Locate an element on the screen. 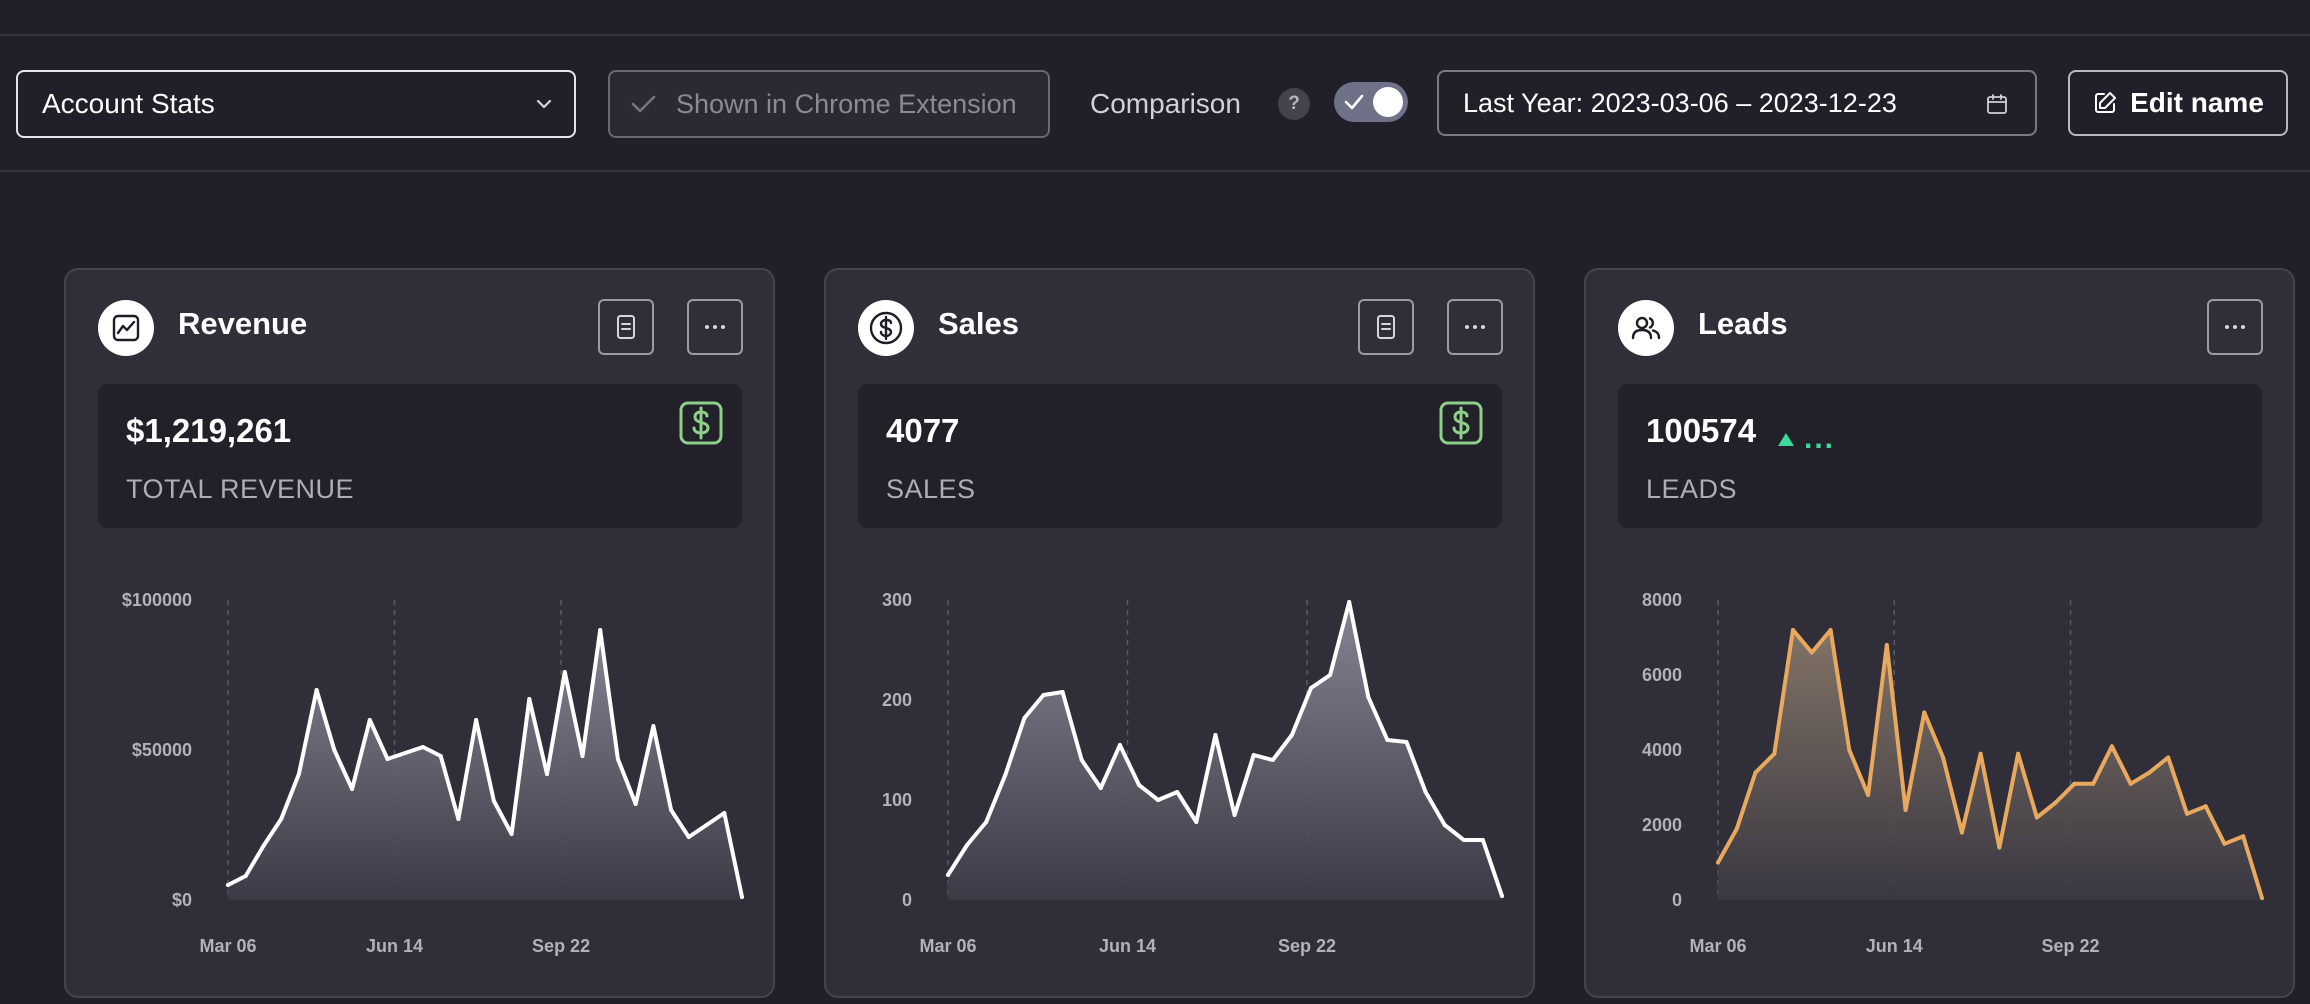 The width and height of the screenshot is (2310, 1004). card-title: Leads is located at coordinates (1743, 323).